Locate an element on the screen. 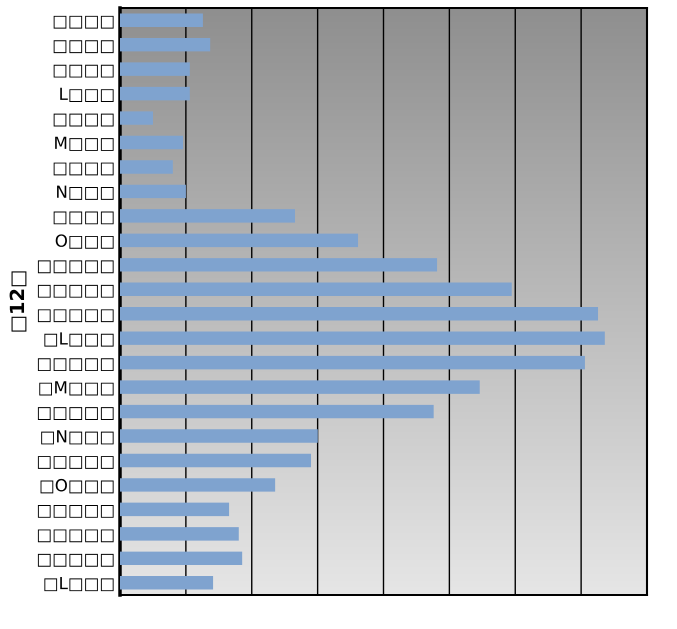 The width and height of the screenshot is (677, 629). y-tick-label: L□□□ is located at coordinates (87, 95).